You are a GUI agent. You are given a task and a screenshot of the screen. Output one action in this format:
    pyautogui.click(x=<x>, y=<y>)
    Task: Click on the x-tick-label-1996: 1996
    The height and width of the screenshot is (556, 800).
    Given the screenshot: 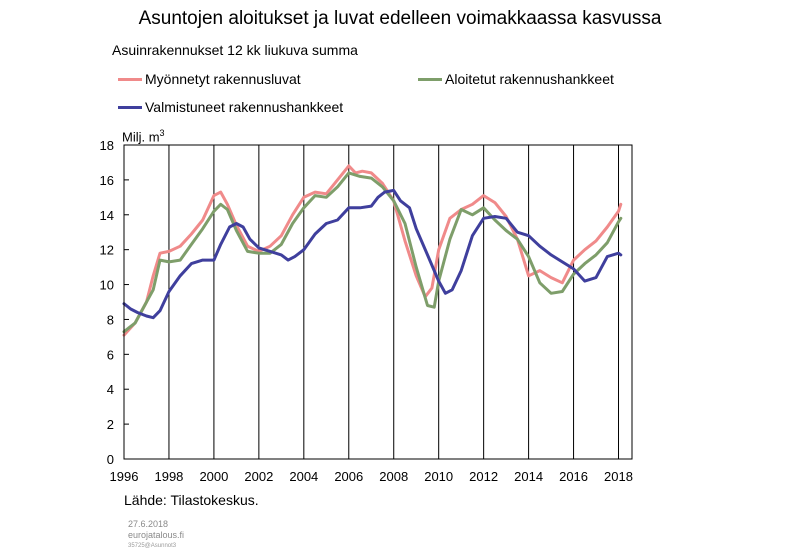 What is the action you would take?
    pyautogui.click(x=124, y=476)
    